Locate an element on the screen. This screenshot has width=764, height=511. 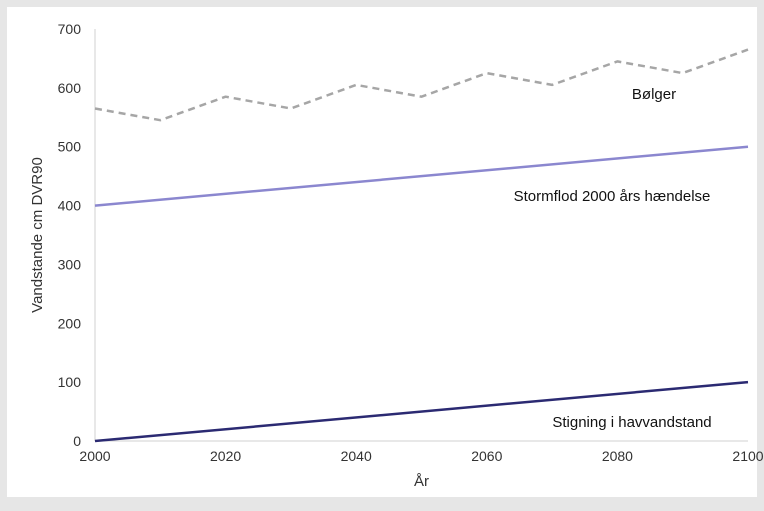
y-tick-label: 300 is located at coordinates (70, 264).